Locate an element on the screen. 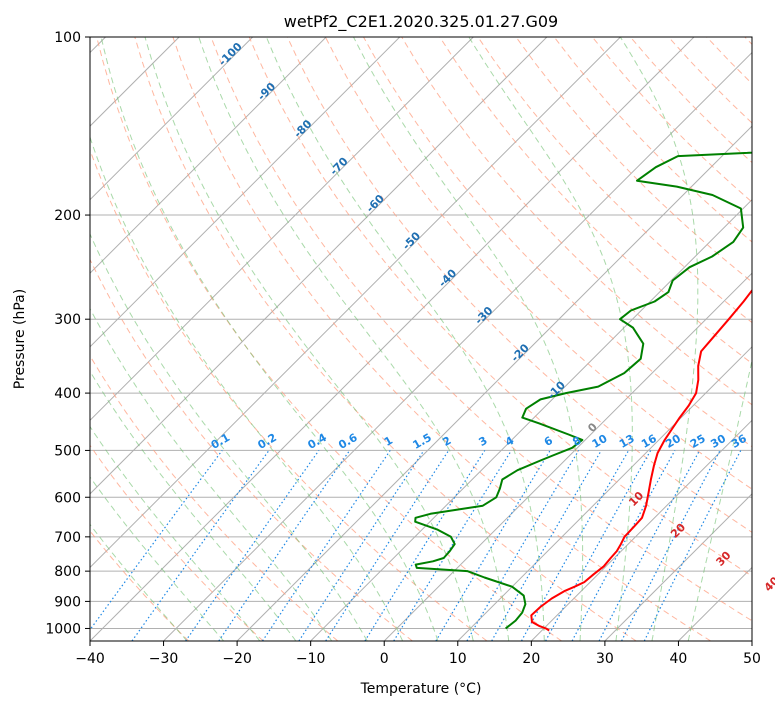 This screenshot has width=775, height=708. x-tick-label: 50 is located at coordinates (752, 659).